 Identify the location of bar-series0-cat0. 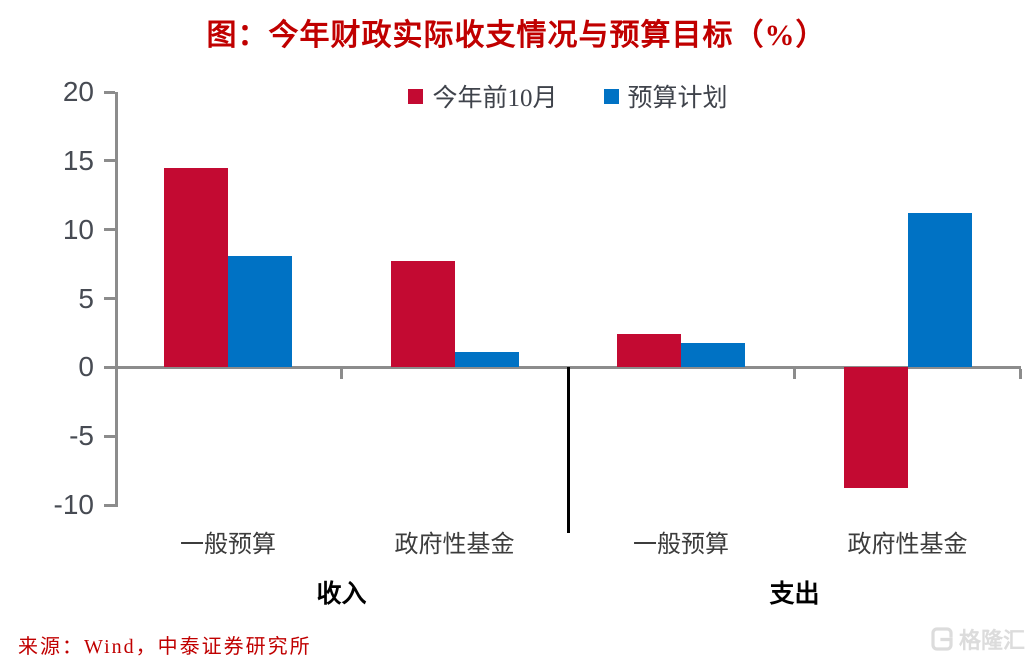
(196, 267).